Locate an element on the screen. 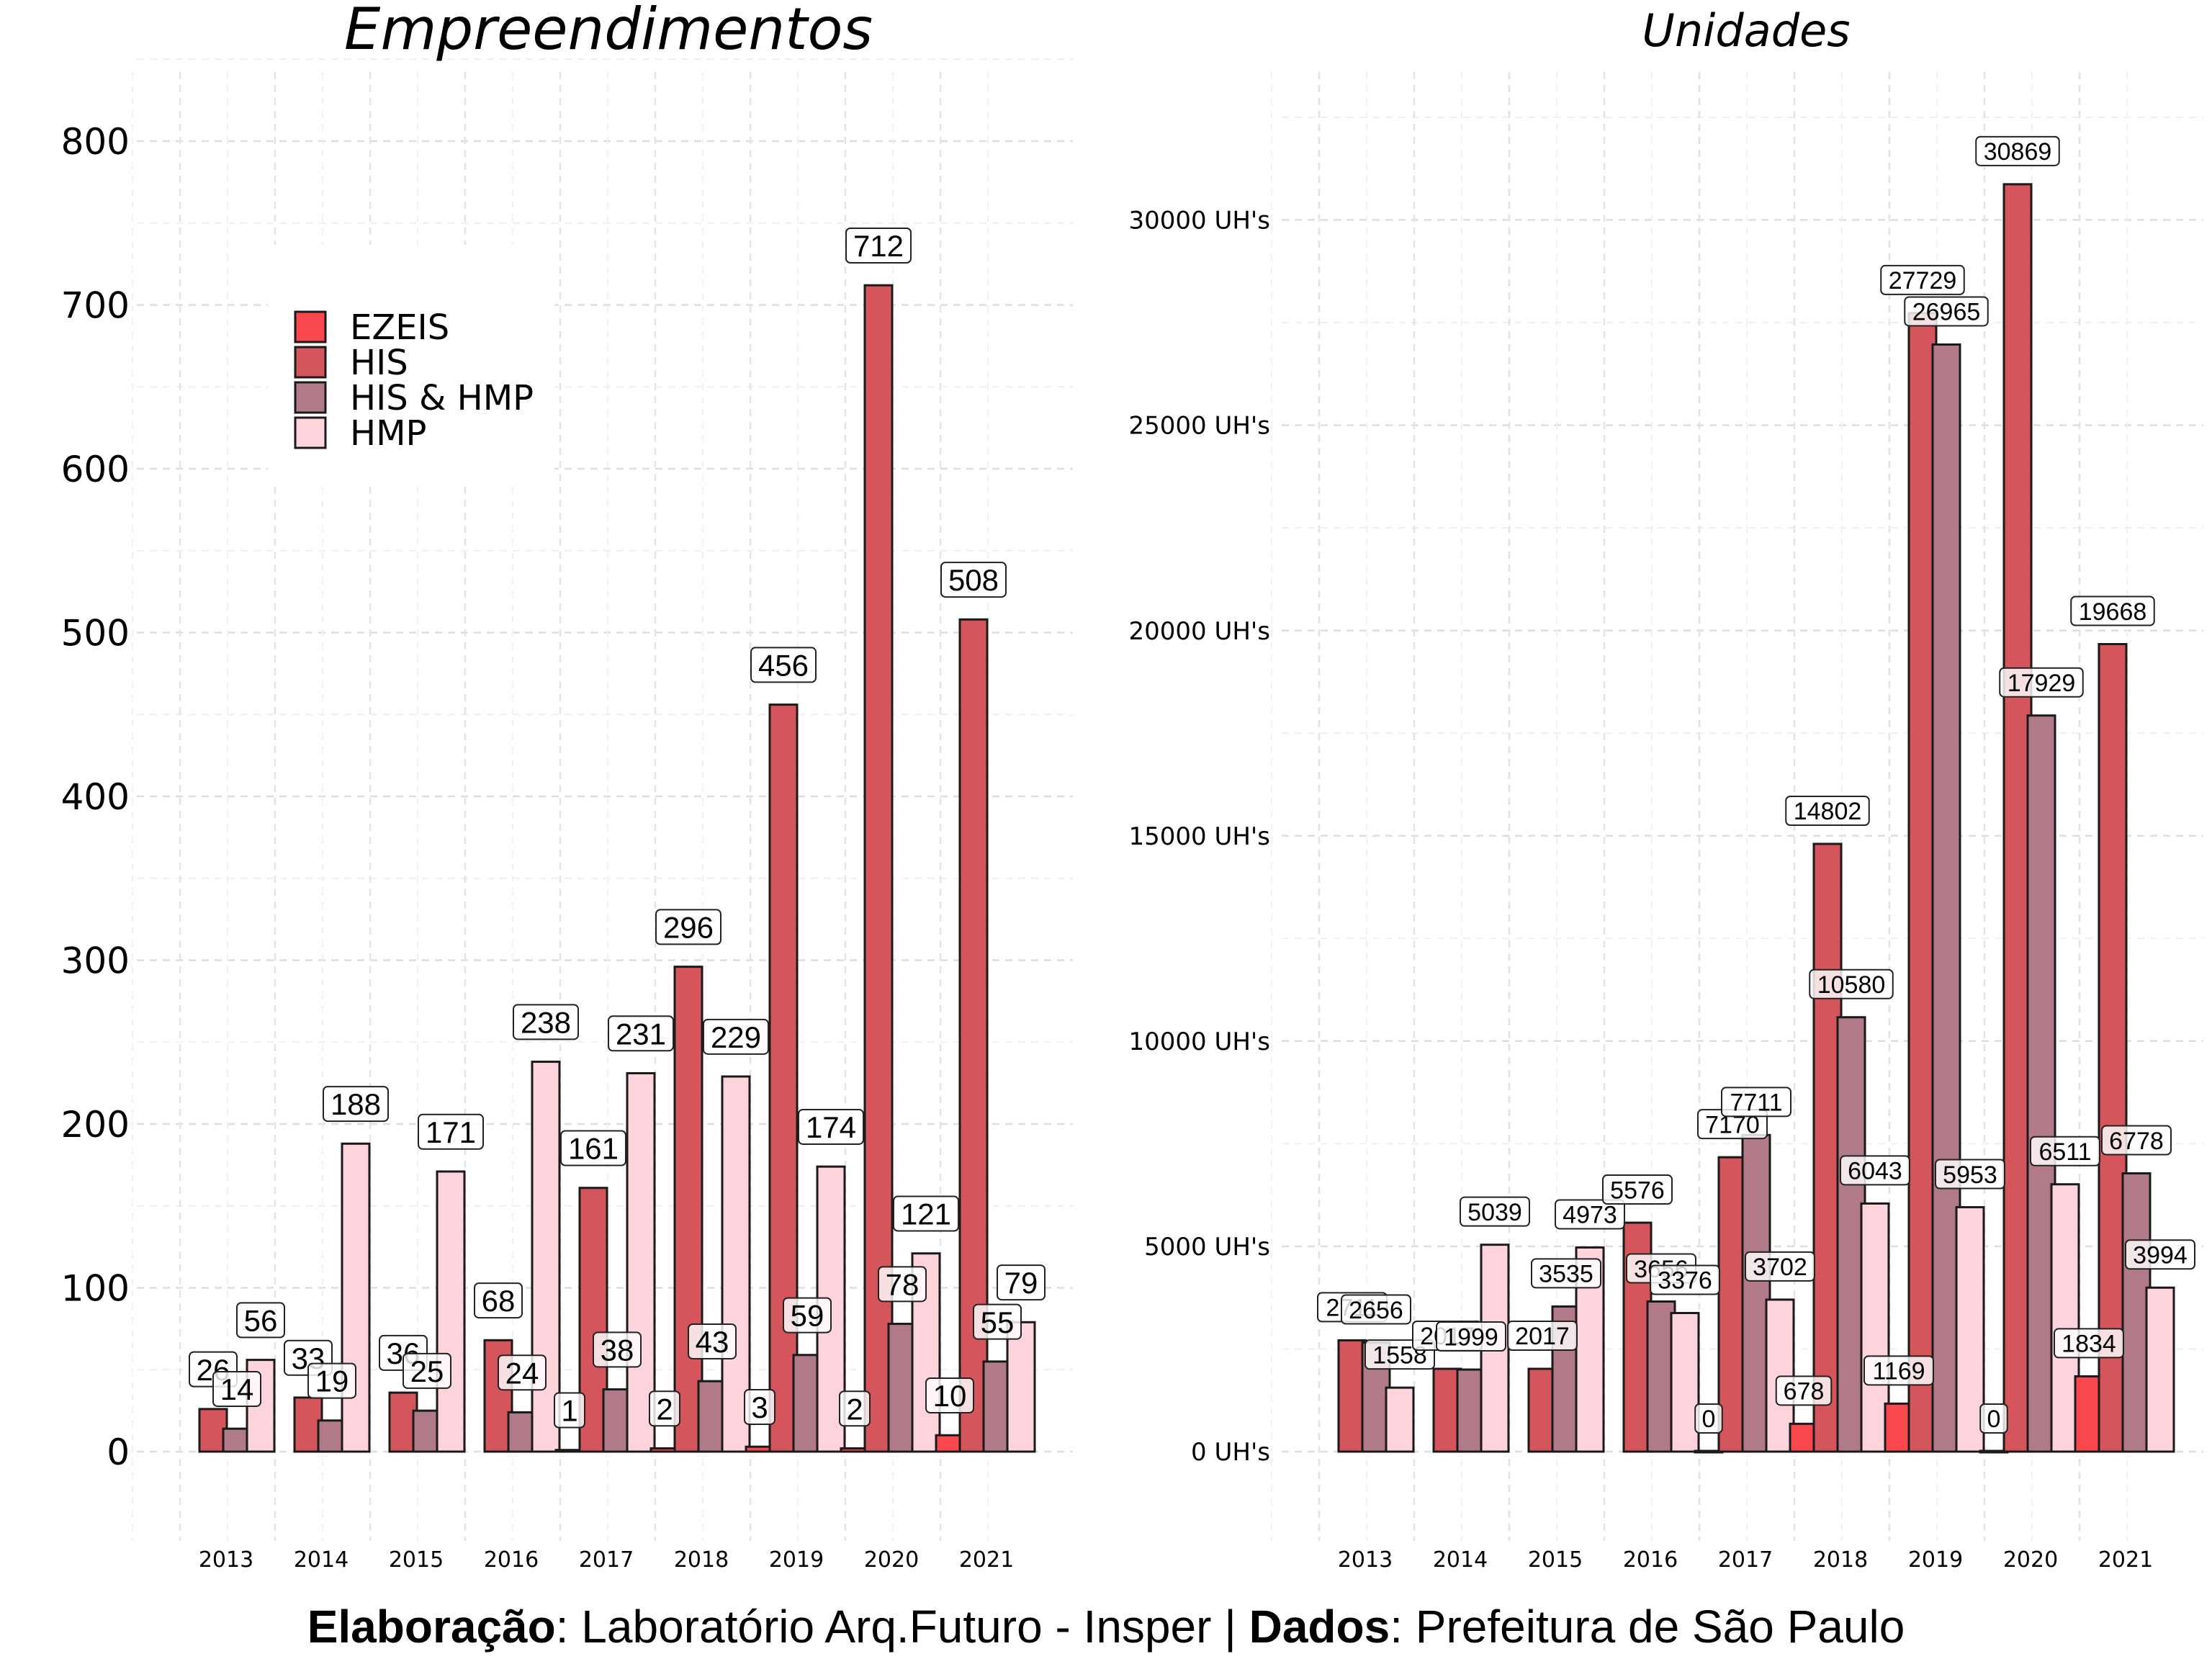 The image size is (2212, 1659). empreendimentos-data-label: 78 is located at coordinates (903, 1284).